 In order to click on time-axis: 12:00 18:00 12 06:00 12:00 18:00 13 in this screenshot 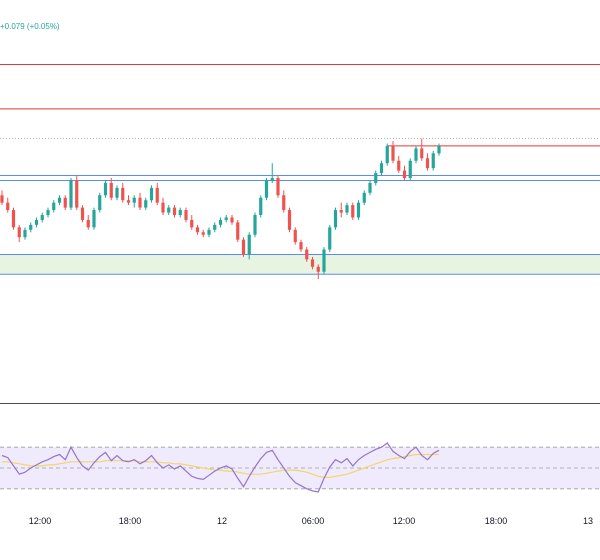, I will do `click(311, 521)`.